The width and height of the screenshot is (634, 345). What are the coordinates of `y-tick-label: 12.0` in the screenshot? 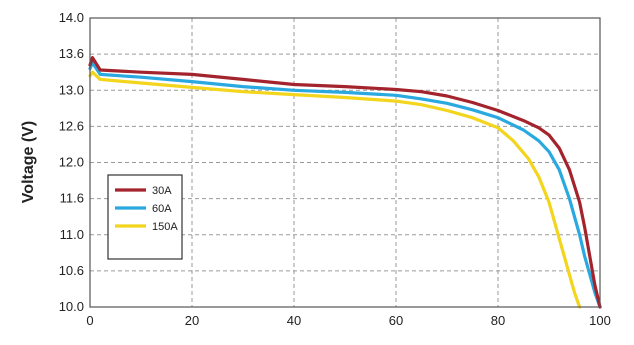 It's located at (71, 162).